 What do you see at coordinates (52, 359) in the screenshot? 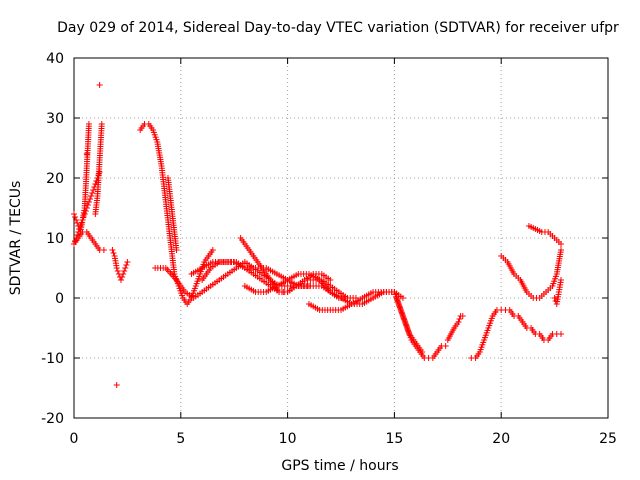
I see `y-tick-label: -10` at bounding box center [52, 359].